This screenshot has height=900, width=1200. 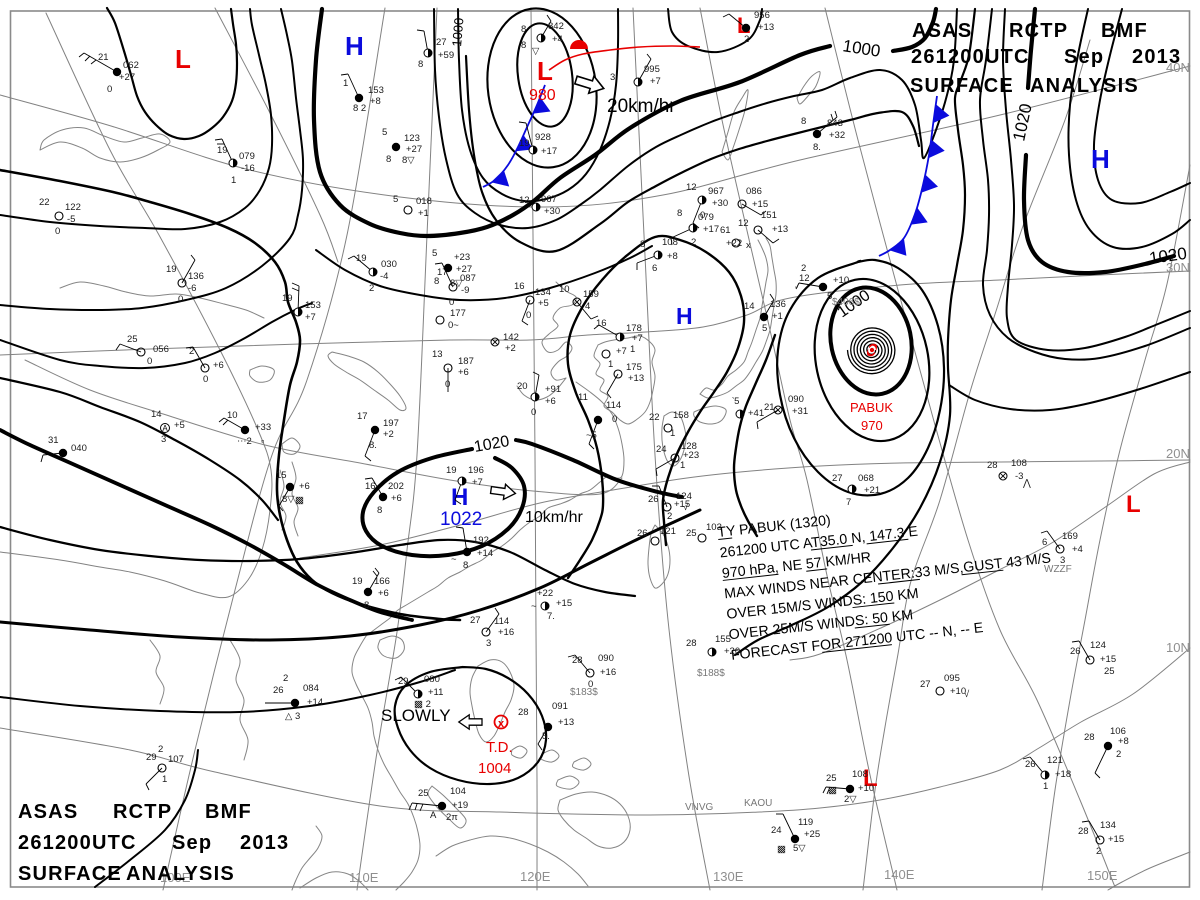 I want to click on svg-text: 121, so click(x=1055, y=760).